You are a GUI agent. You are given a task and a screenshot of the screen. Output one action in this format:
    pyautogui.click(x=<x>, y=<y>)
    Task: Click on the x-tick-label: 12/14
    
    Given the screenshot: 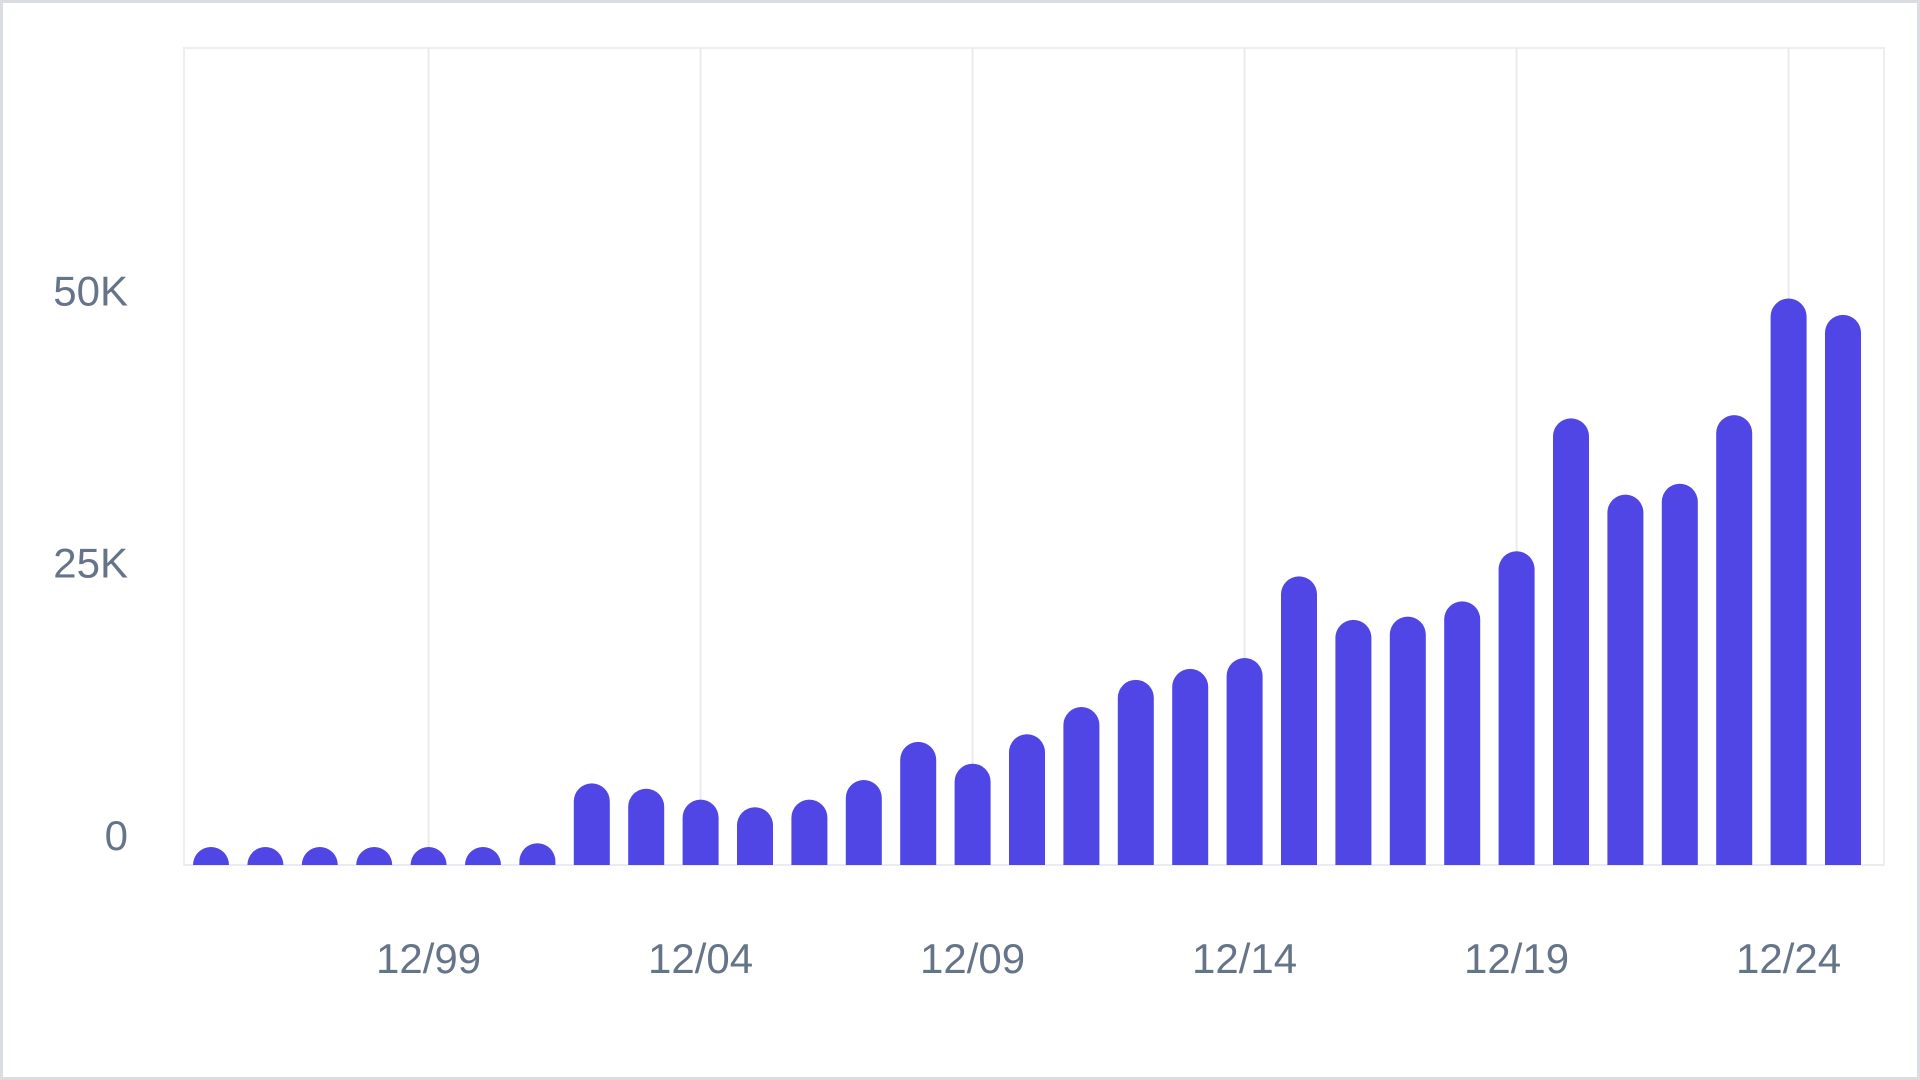 What is the action you would take?
    pyautogui.click(x=1244, y=958)
    